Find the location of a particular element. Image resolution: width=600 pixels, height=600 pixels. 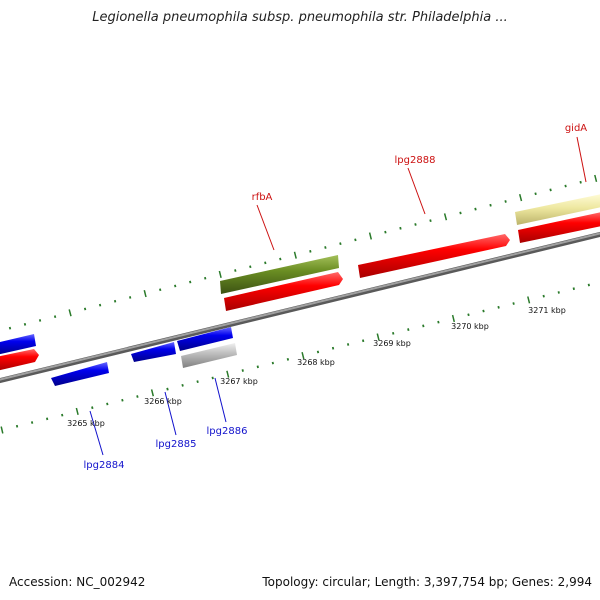

gene-lpg2885 is located at coordinates (153, 352).